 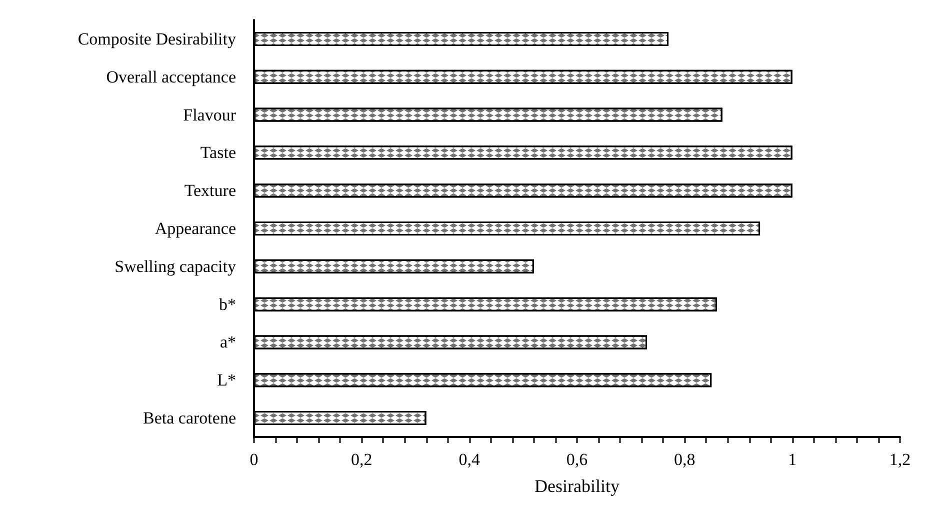 What do you see at coordinates (157, 38) in the screenshot?
I see `y-tick-label: Composite Desirability` at bounding box center [157, 38].